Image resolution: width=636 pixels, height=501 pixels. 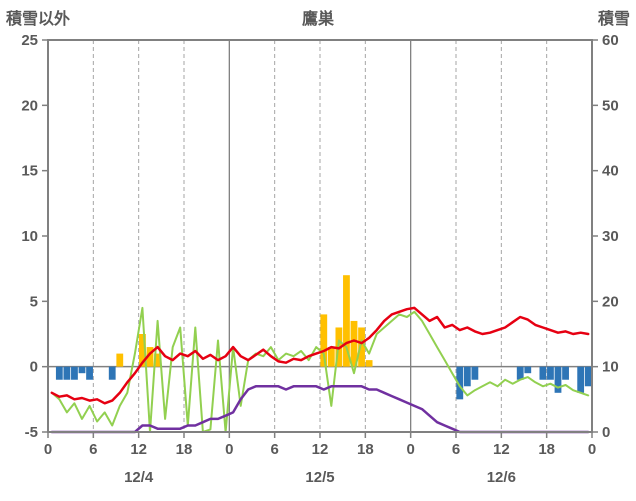 What do you see at coordinates (317, 19) in the screenshot?
I see `chart-title: 鷹巣` at bounding box center [317, 19].